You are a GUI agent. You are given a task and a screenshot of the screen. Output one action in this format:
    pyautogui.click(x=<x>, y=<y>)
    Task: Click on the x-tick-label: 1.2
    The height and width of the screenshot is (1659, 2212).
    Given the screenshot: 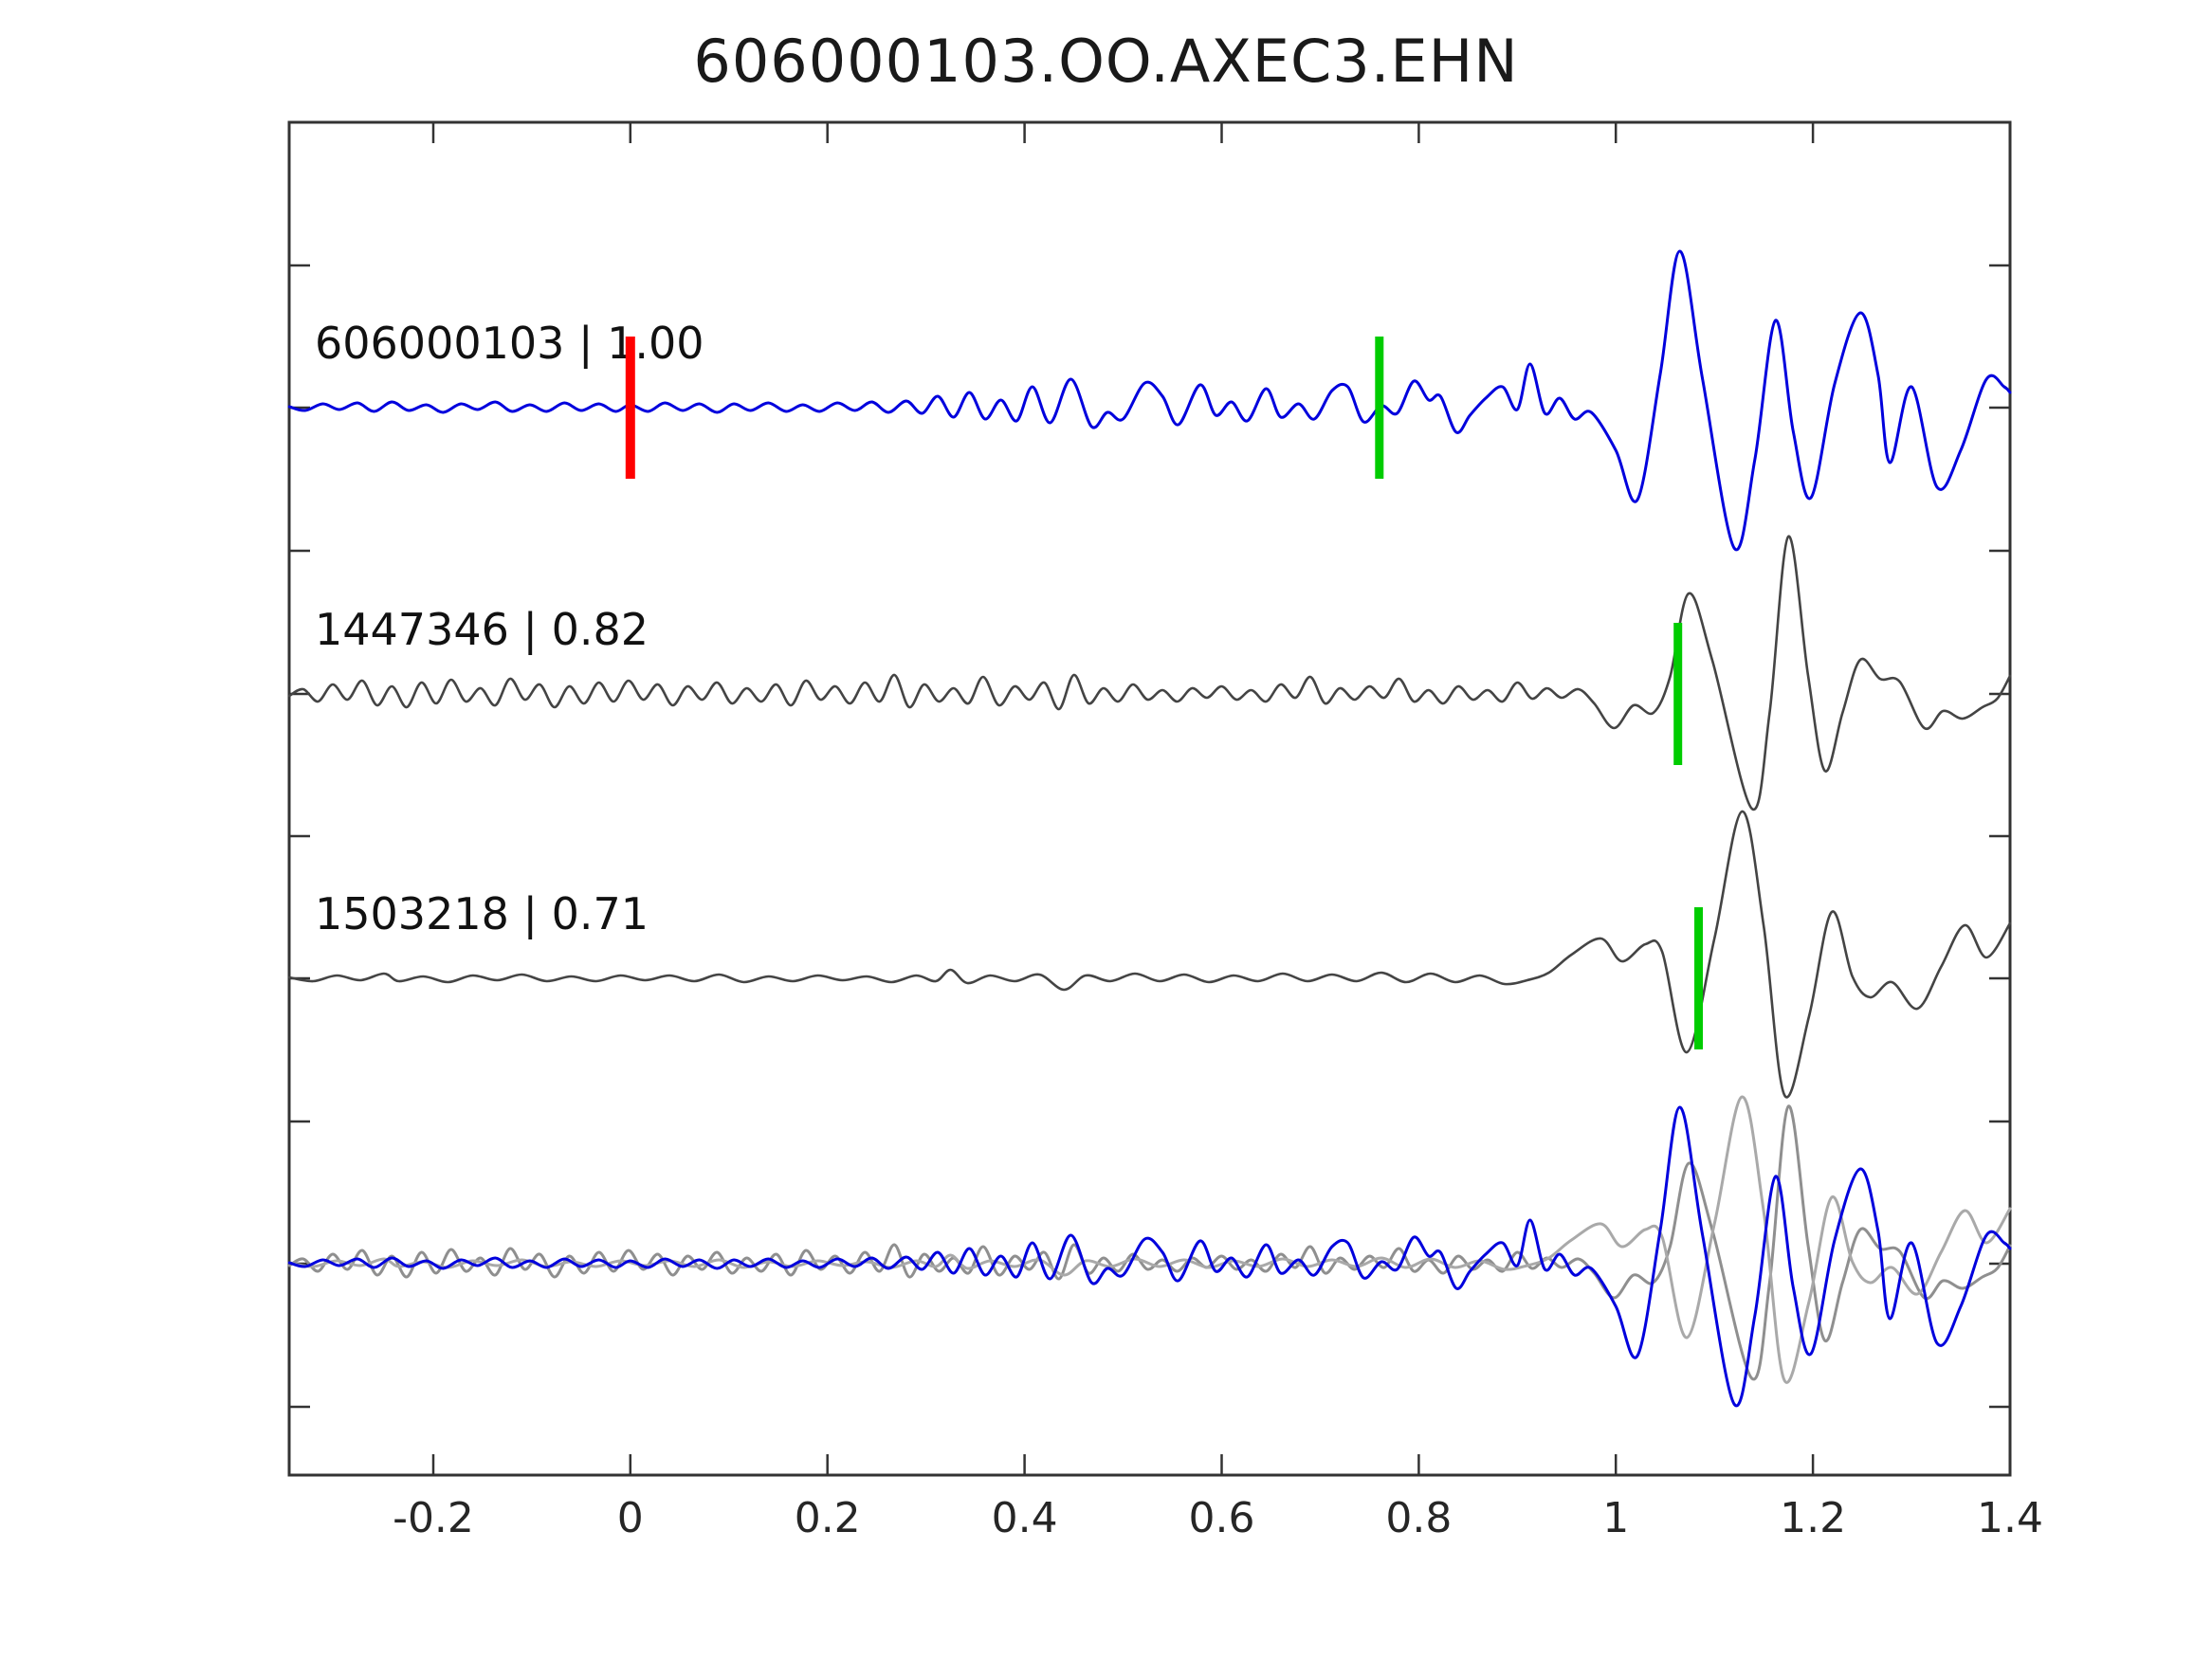 What is the action you would take?
    pyautogui.click(x=1813, y=1518)
    